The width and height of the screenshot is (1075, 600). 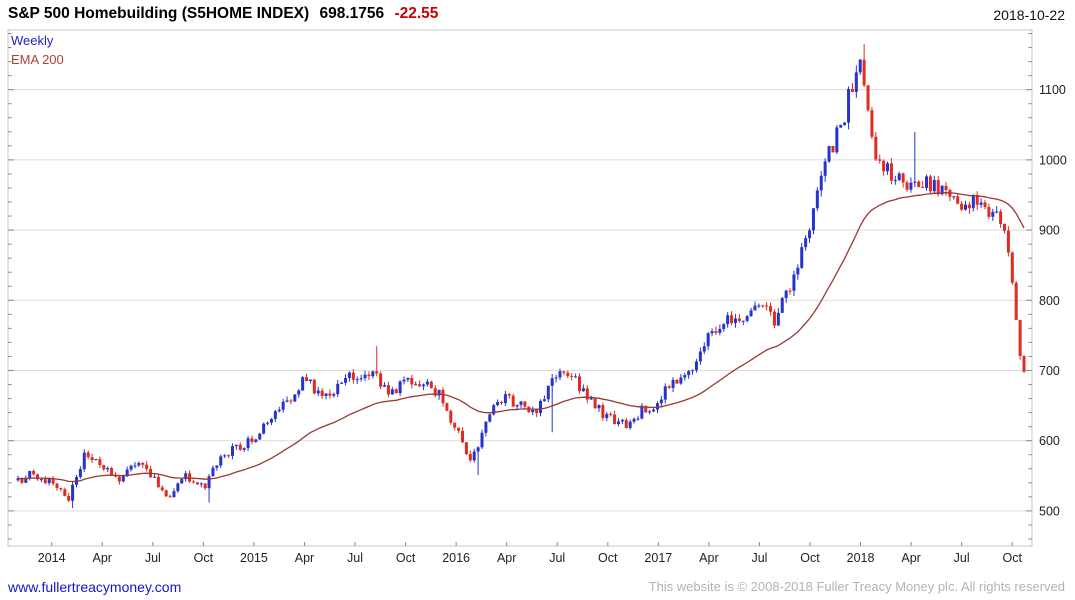 What do you see at coordinates (37, 59) in the screenshot?
I see `ema-legend-label: EMA 200` at bounding box center [37, 59].